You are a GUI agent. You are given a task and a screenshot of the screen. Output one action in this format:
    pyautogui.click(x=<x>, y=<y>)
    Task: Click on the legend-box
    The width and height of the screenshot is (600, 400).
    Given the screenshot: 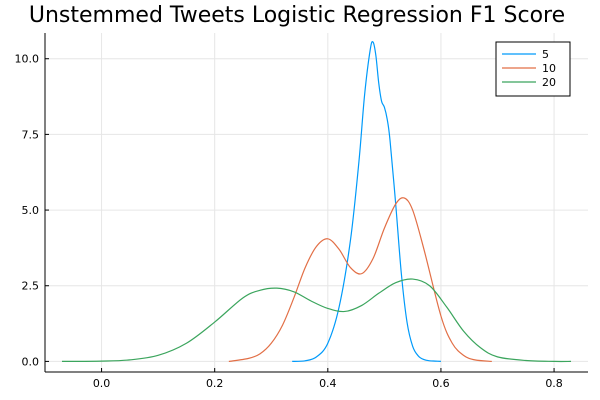 What is the action you would take?
    pyautogui.click(x=533, y=69)
    